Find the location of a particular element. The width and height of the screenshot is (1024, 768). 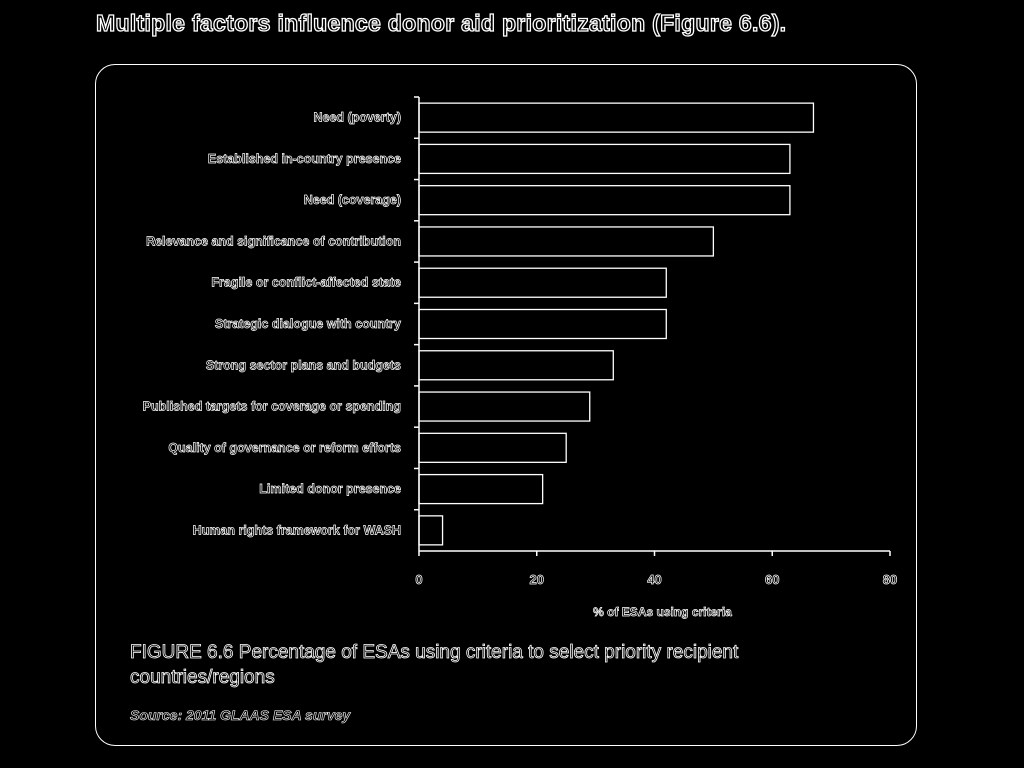

x-tick-label-3: 60 is located at coordinates (772, 579).